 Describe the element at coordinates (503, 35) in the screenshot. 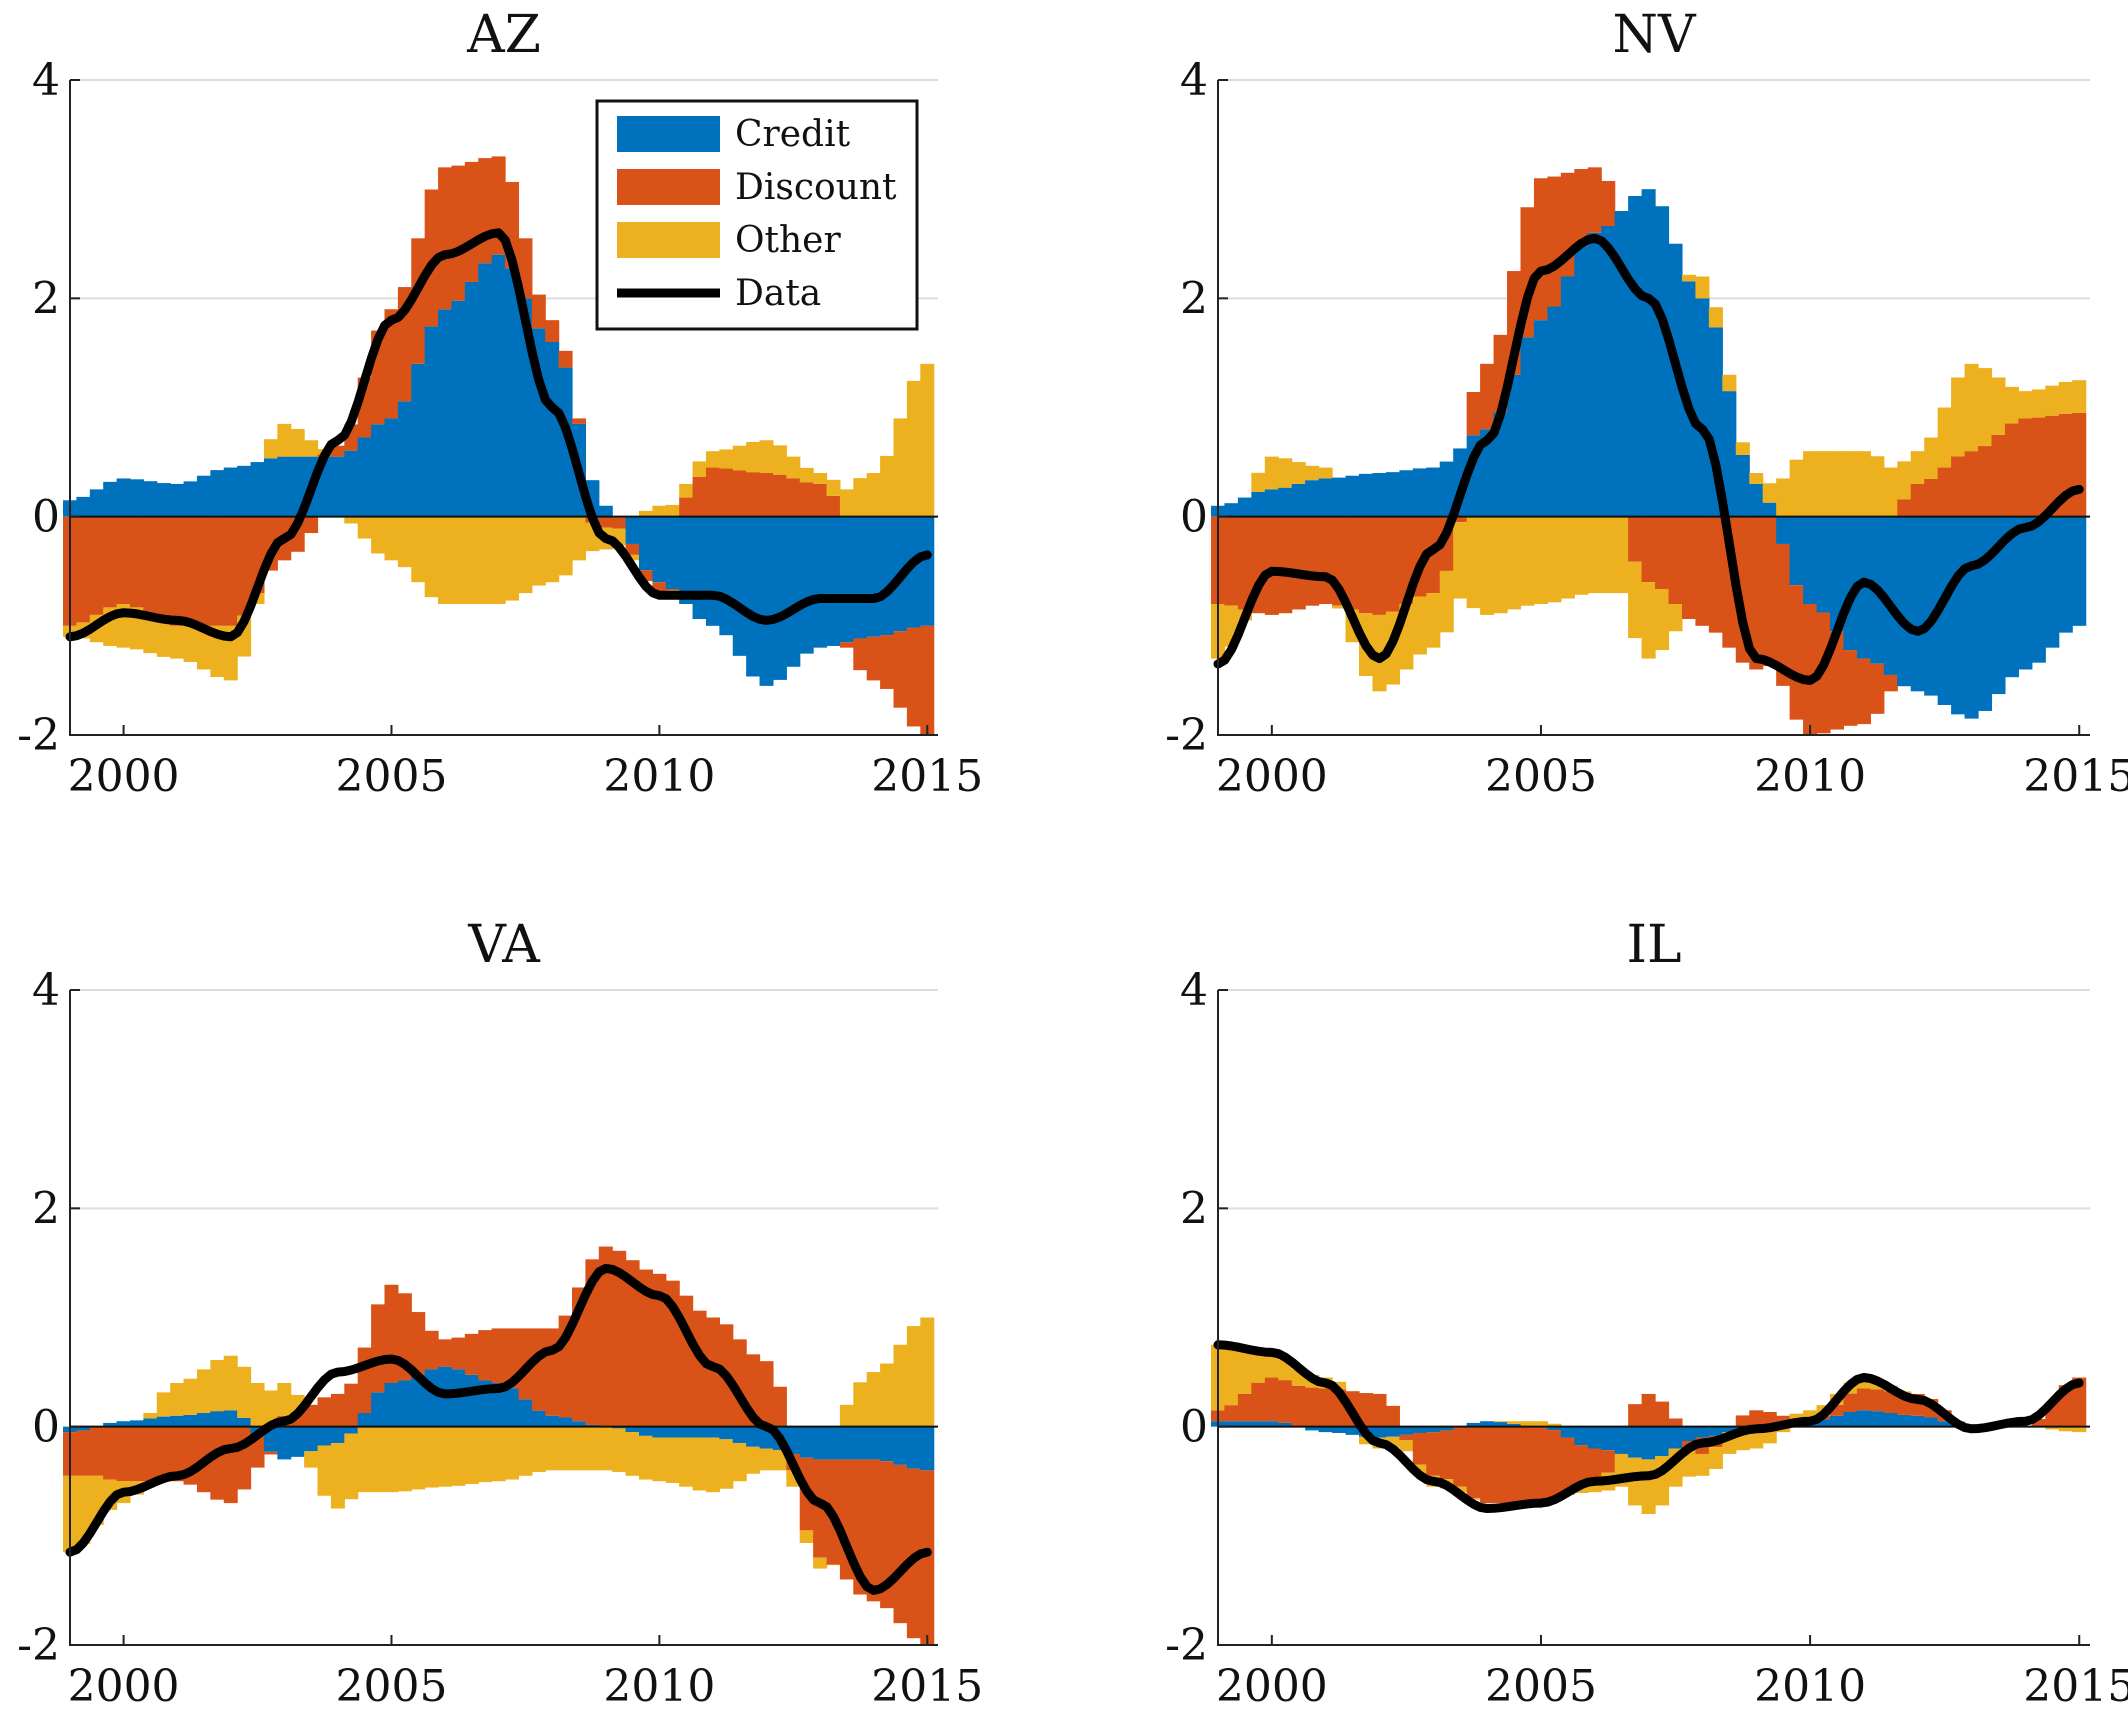

I see `panel-title: AZ` at that location.